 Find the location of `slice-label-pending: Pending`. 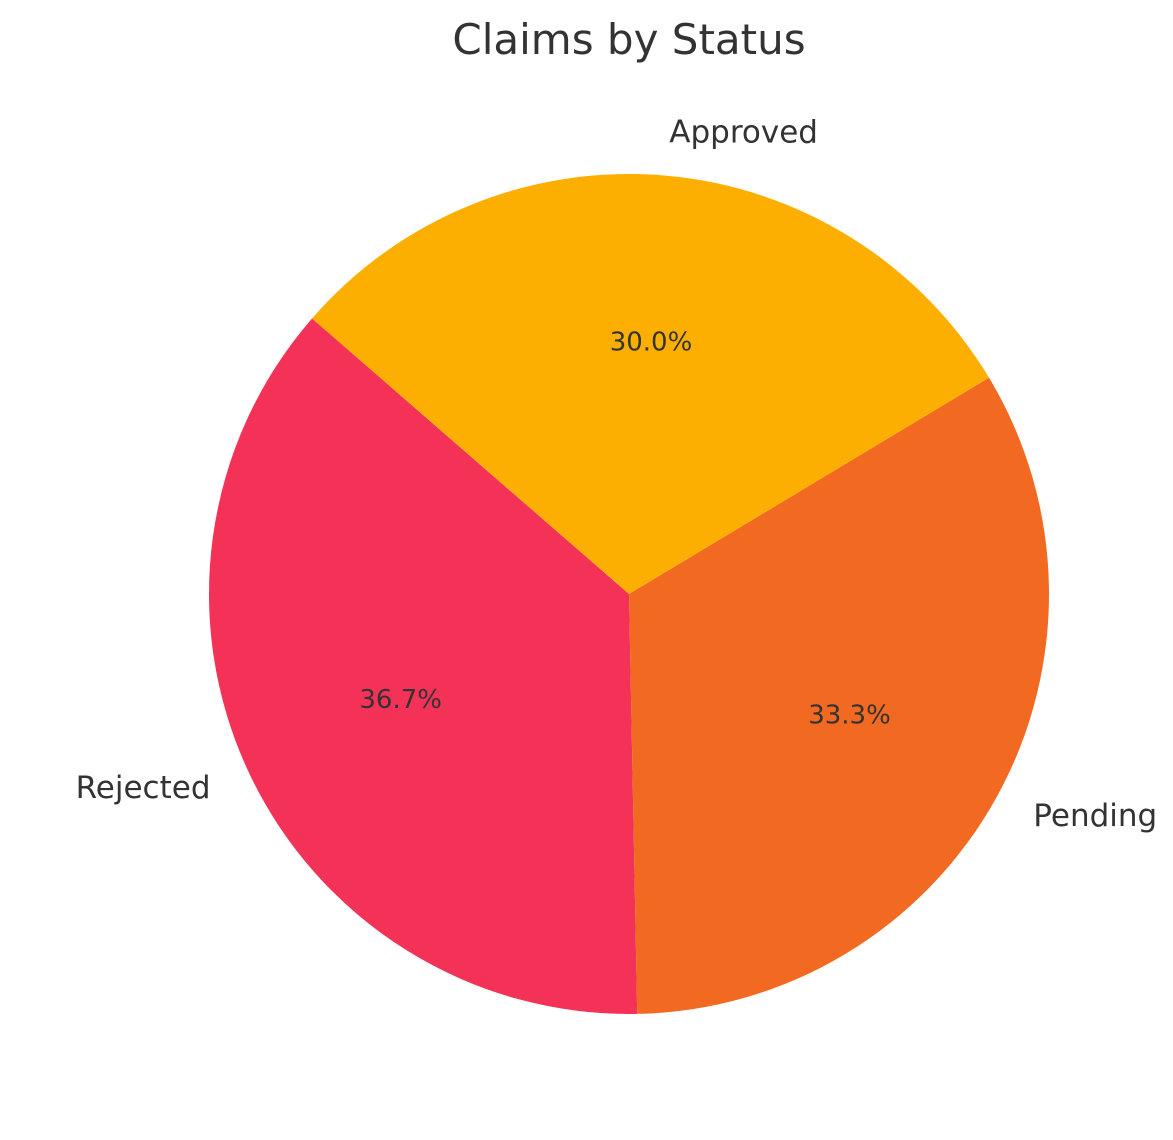

slice-label-pending: Pending is located at coordinates (1095, 816).